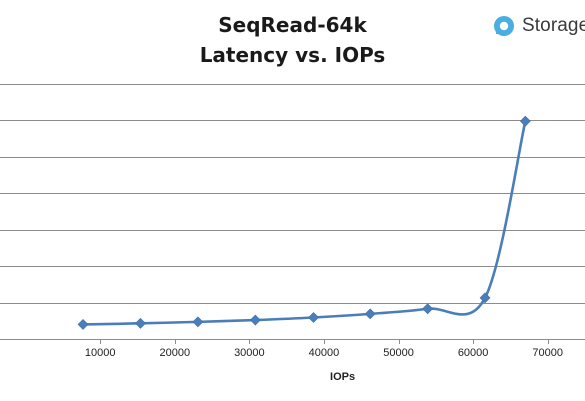  I want to click on x-tick-label: 70000, so click(547, 353).